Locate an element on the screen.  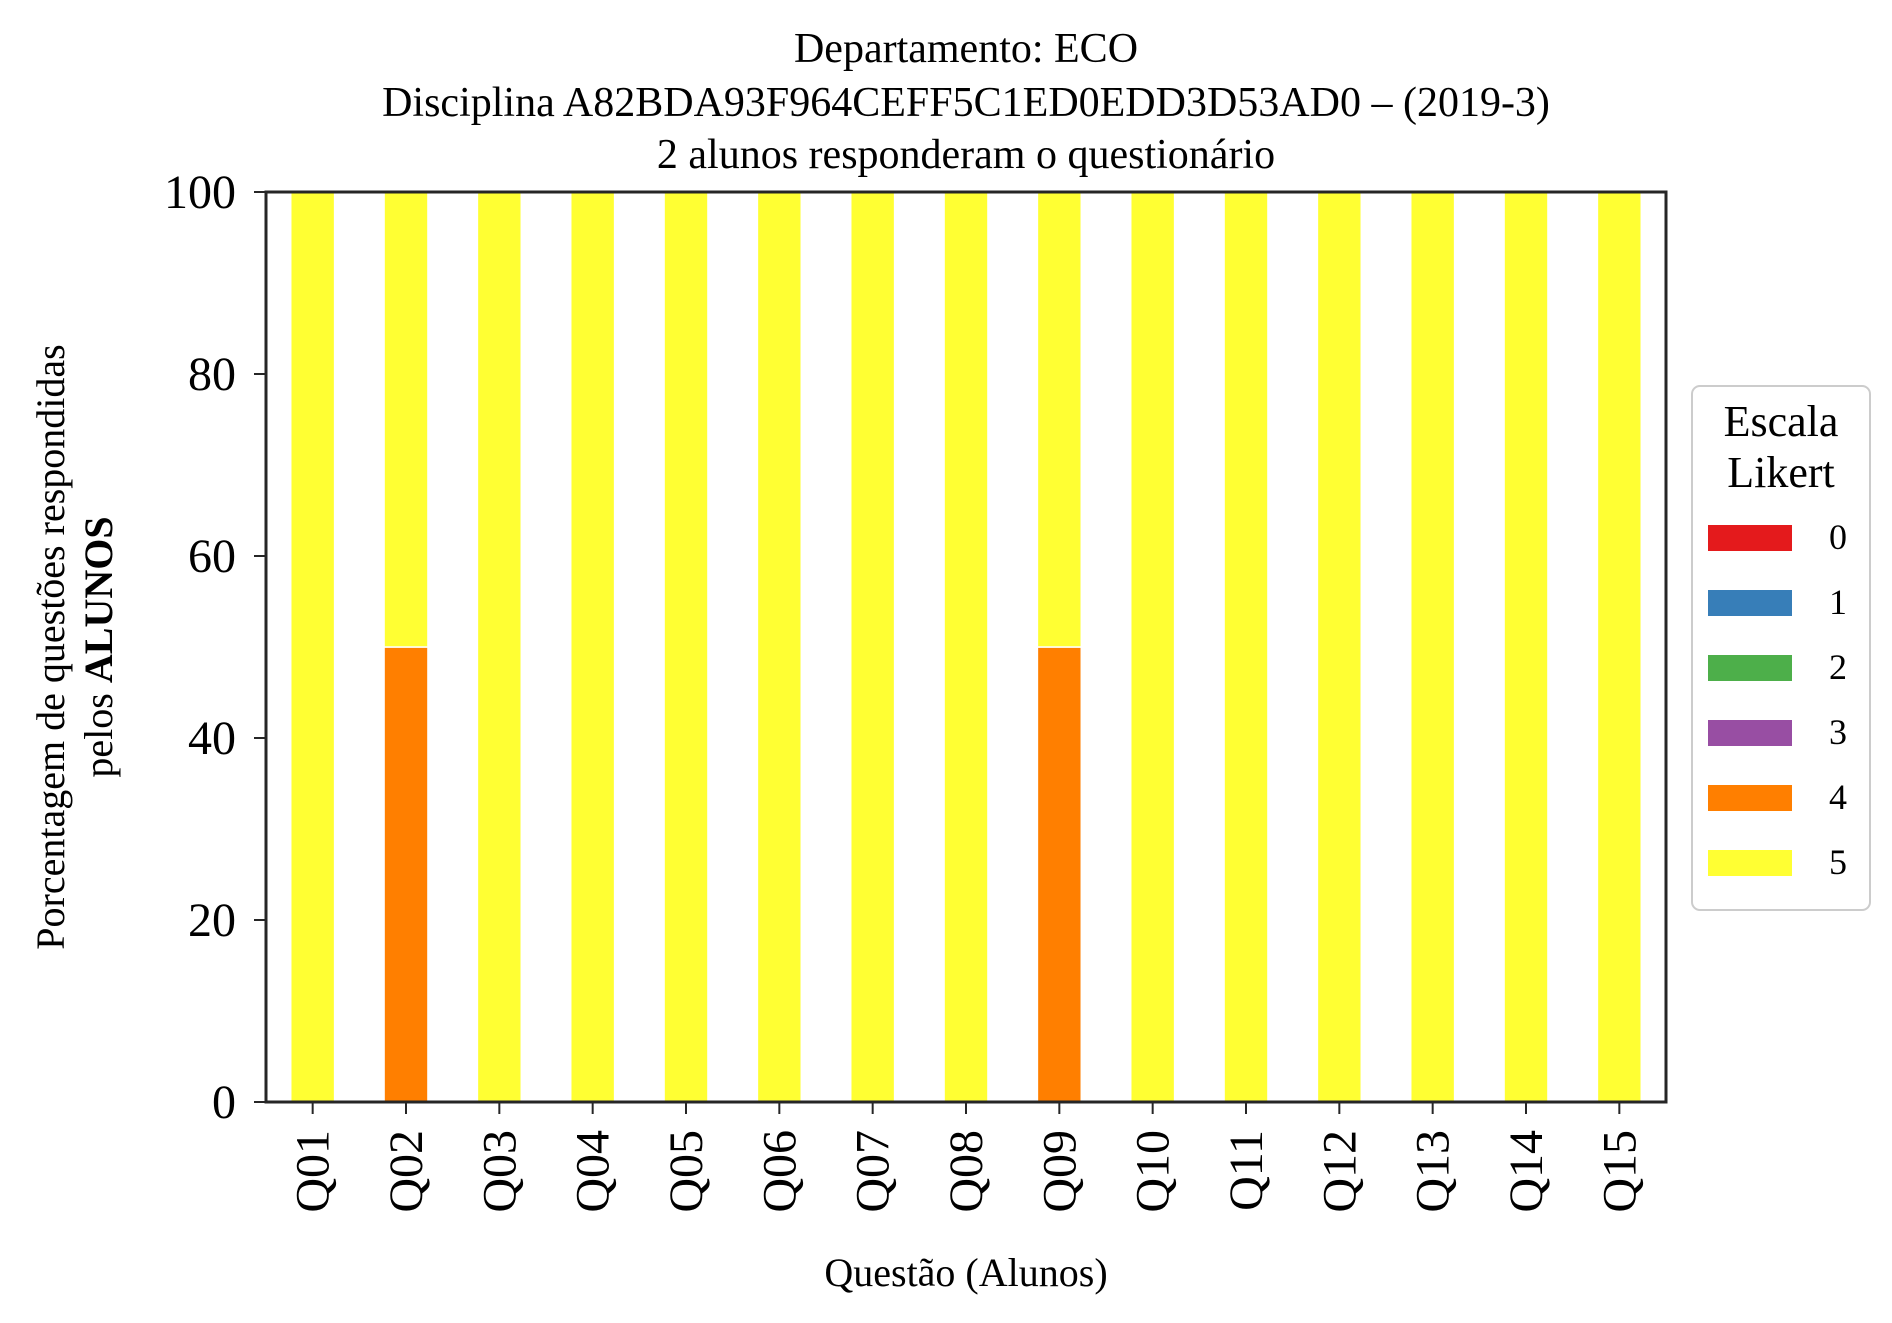
x-tick-label-q04: Q04 is located at coordinates (593, 1171).